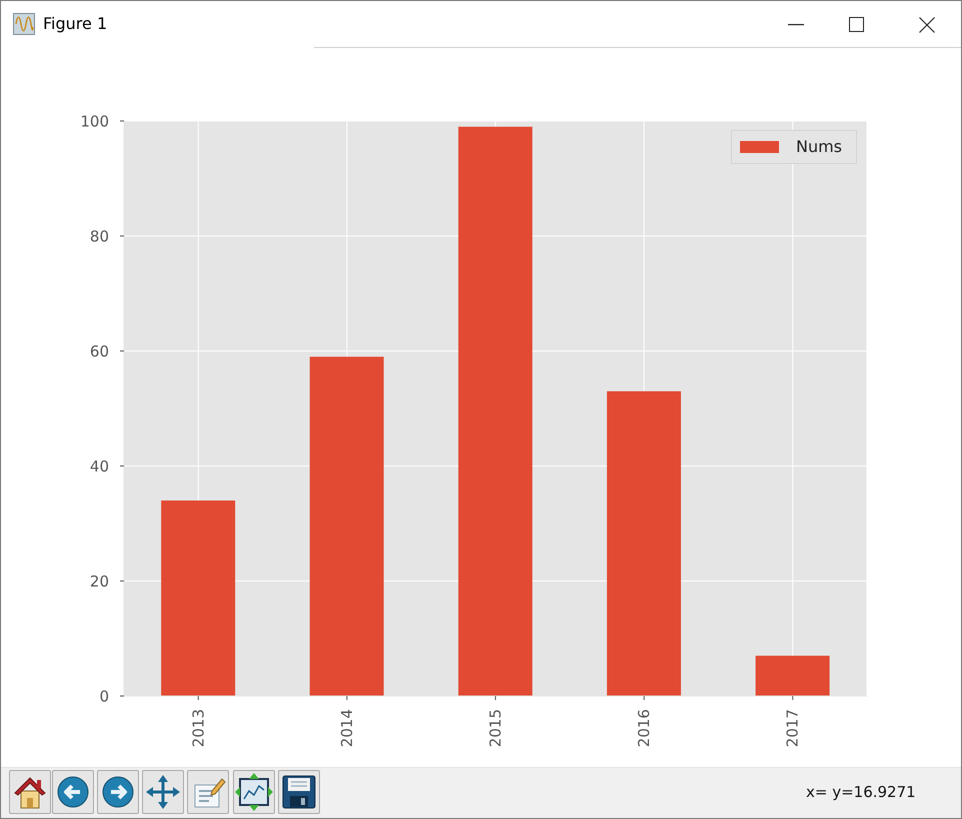  Describe the element at coordinates (75, 24) in the screenshot. I see `chart-title: Figure 1` at that location.